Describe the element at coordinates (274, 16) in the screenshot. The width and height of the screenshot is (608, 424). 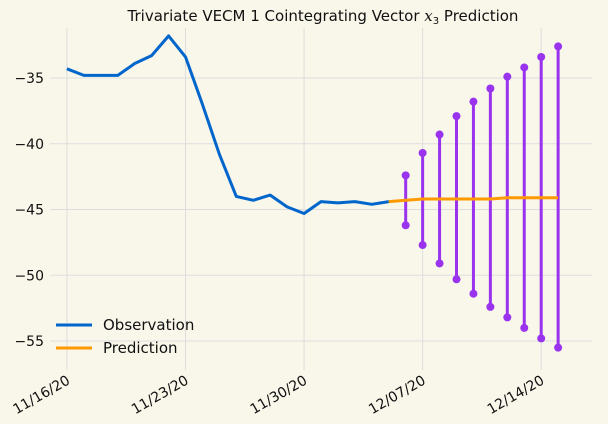
I see `chart-title-text: Trivariate VECM 1 Cointegrating Vector` at that location.